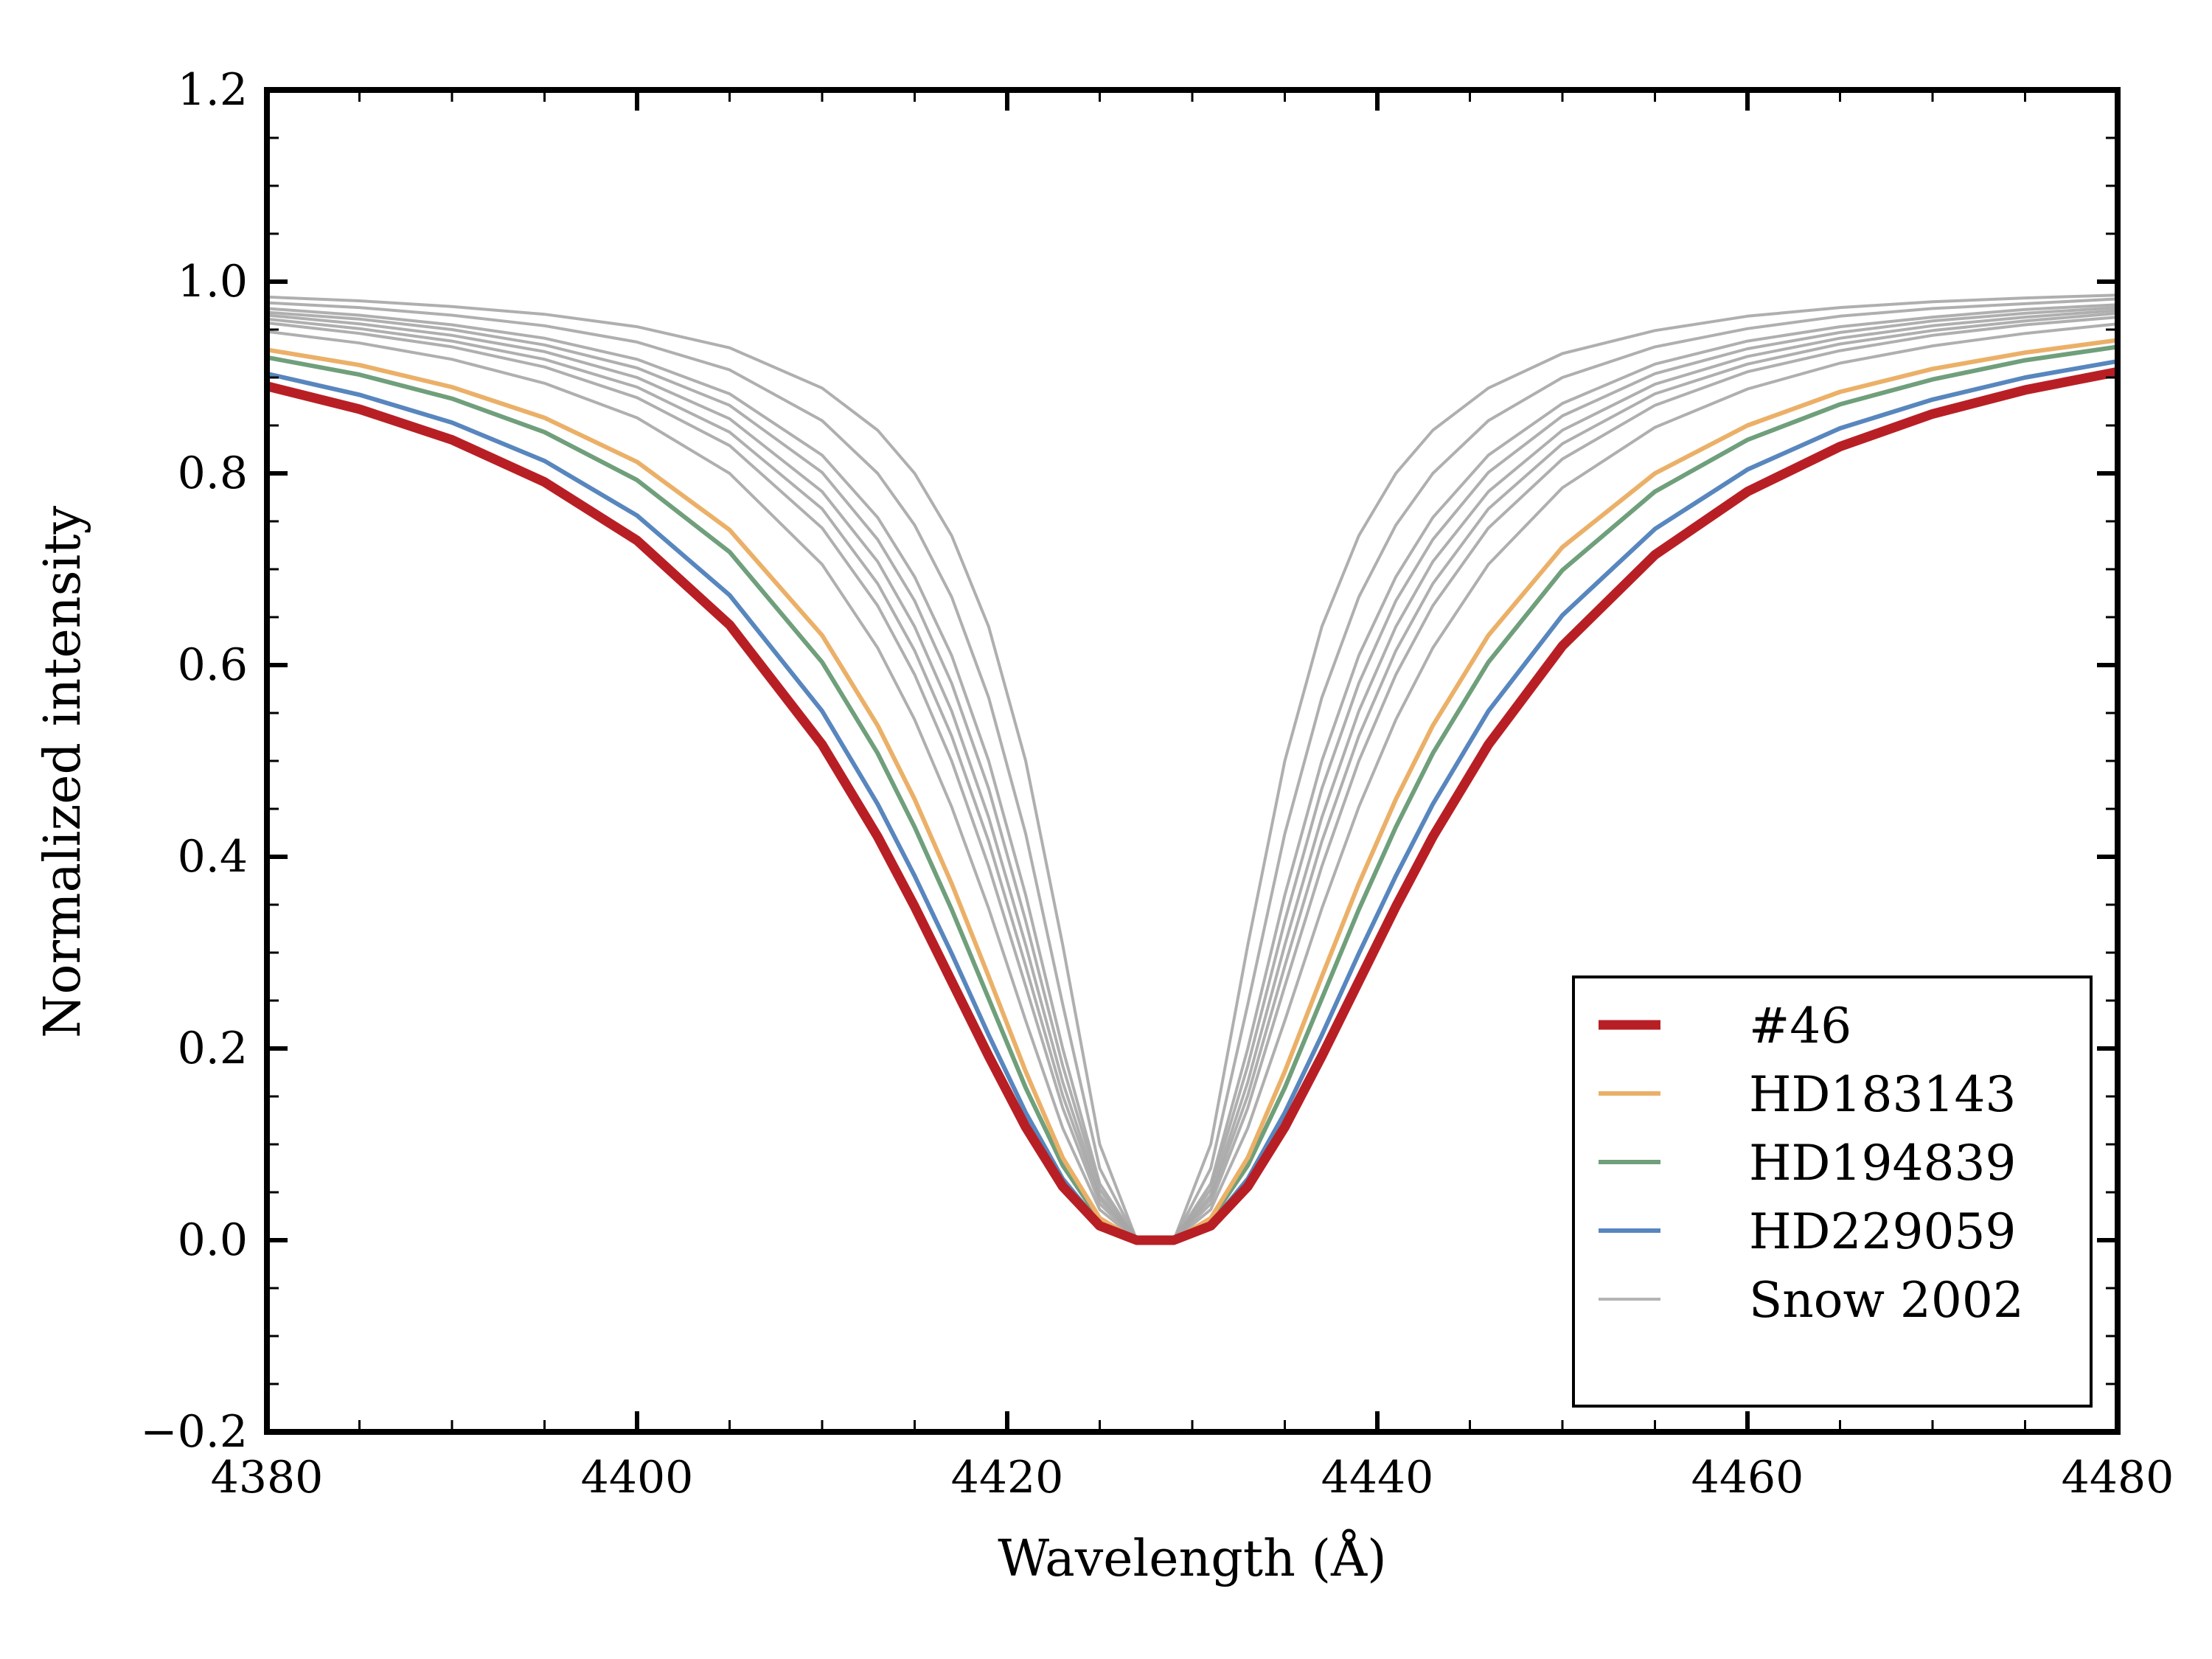 This screenshot has width=2212, height=1659. I want to click on legend-label: HD194839, so click(1882, 1163).